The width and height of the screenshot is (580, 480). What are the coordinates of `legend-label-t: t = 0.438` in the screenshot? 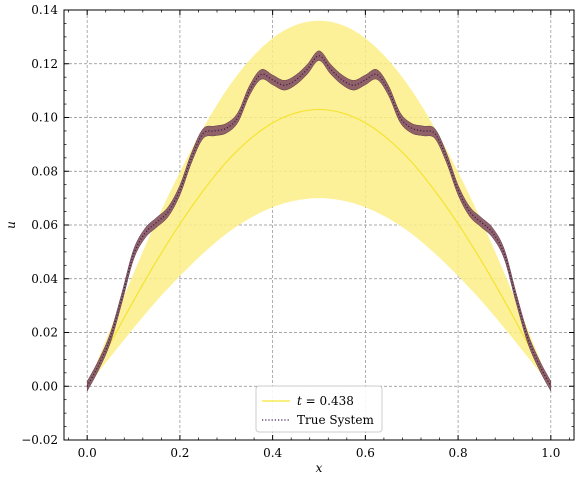 It's located at (325, 401).